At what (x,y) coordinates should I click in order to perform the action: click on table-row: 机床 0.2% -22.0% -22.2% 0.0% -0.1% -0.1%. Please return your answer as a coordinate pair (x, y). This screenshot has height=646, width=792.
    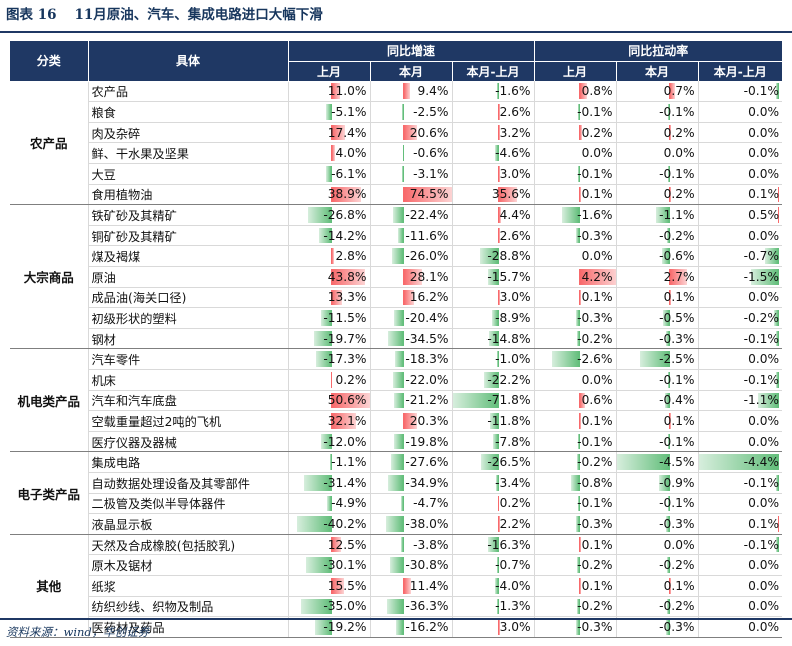
    Looking at the image, I should click on (396, 380).